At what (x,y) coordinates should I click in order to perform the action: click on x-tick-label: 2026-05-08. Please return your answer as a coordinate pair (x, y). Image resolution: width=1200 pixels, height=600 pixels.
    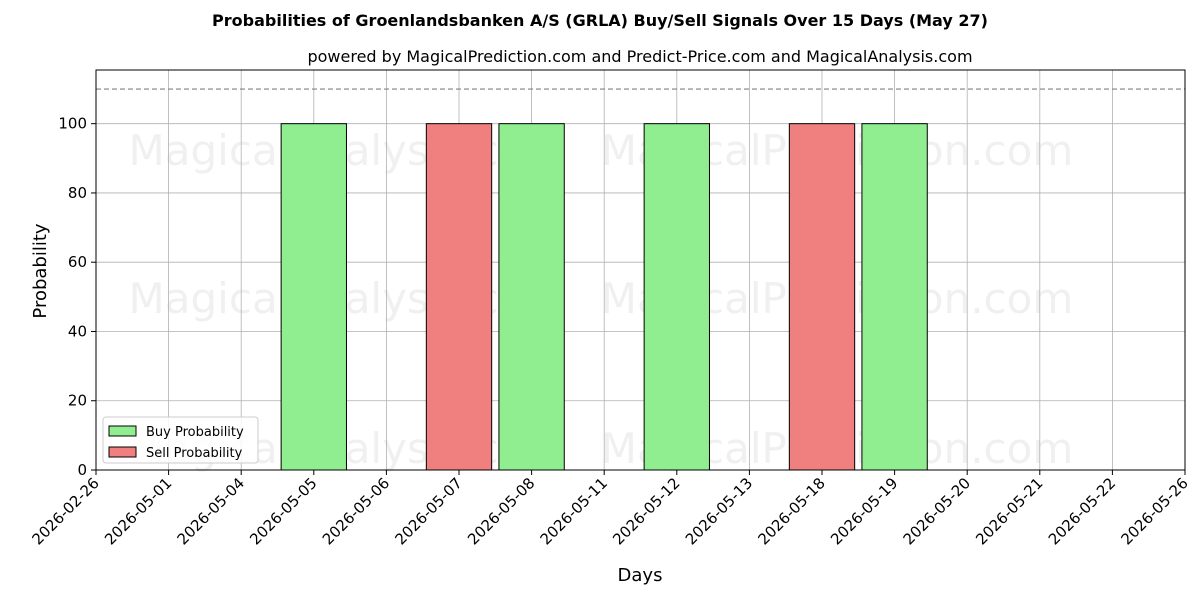
    Looking at the image, I should click on (501, 511).